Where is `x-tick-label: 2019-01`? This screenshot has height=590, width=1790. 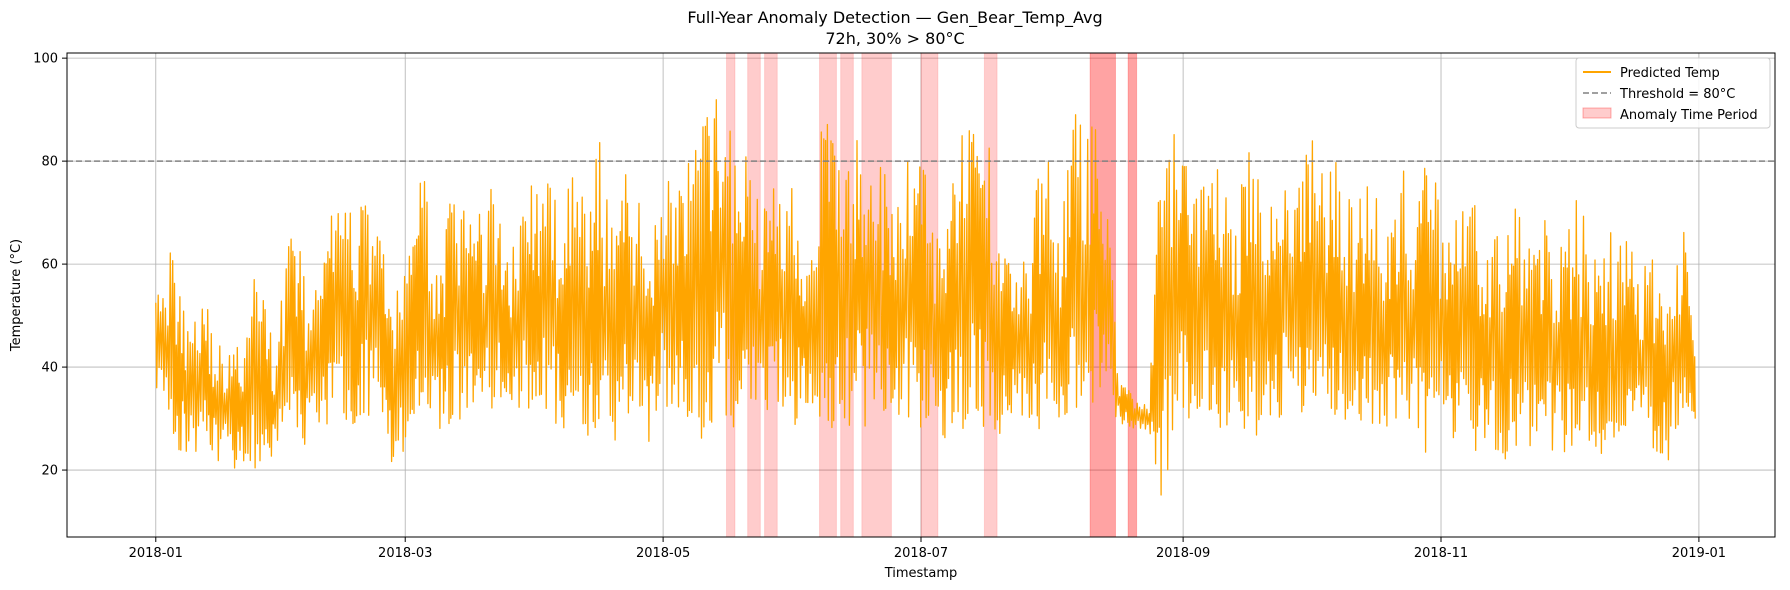 x-tick-label: 2019-01 is located at coordinates (1699, 553).